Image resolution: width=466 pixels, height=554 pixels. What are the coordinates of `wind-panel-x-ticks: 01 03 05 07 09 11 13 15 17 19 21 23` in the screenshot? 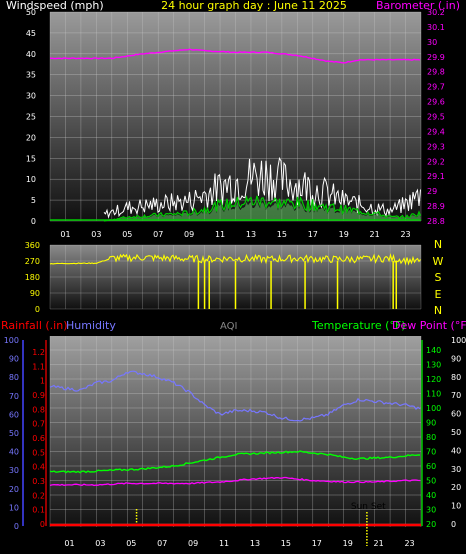 It's located at (235, 234).